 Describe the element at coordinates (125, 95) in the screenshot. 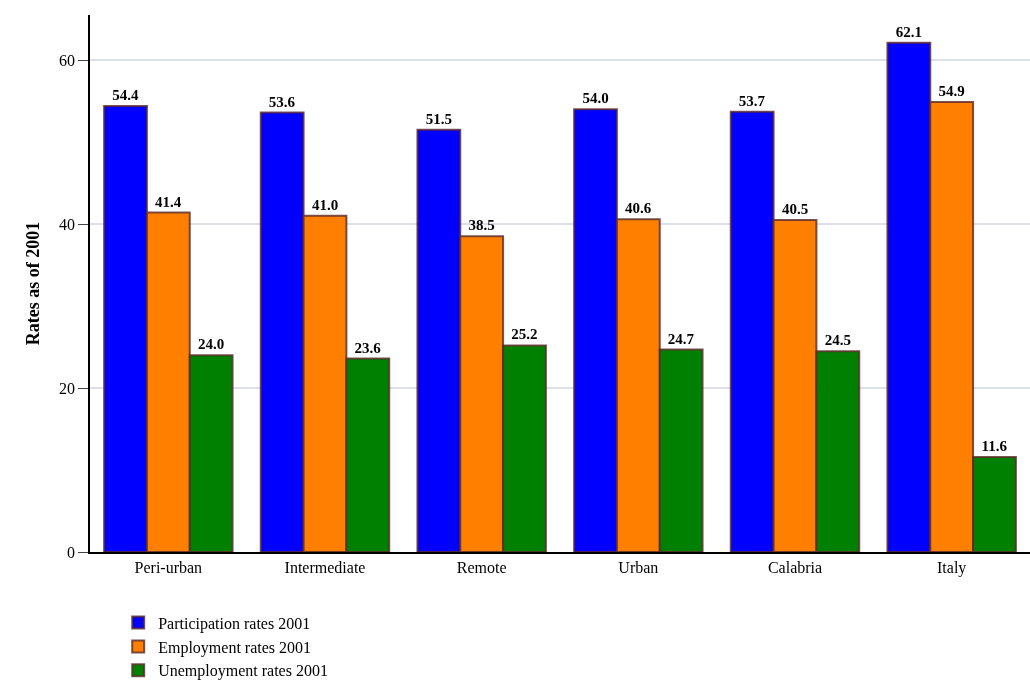

I see `data-label: 54.4` at that location.